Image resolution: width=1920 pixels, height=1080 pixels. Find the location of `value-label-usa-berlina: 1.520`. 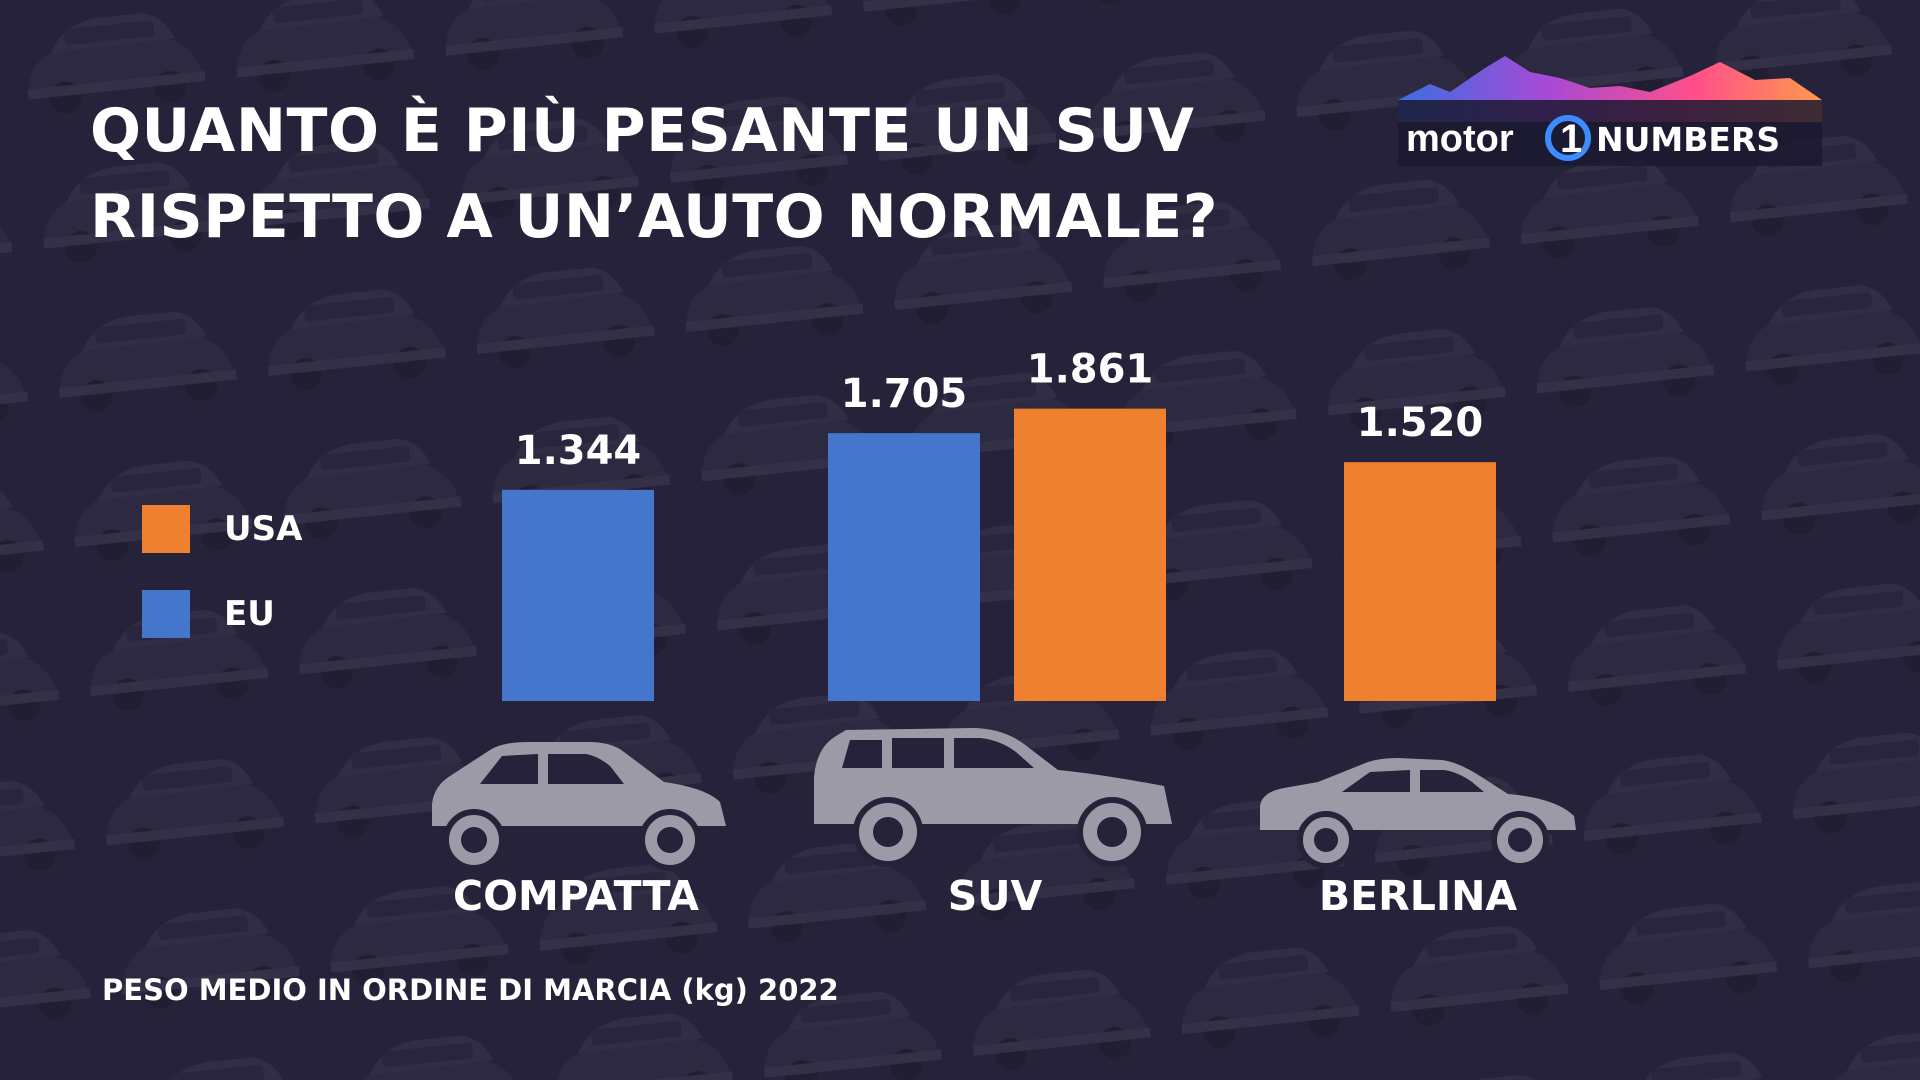

value-label-usa-berlina: 1.520 is located at coordinates (1420, 423).